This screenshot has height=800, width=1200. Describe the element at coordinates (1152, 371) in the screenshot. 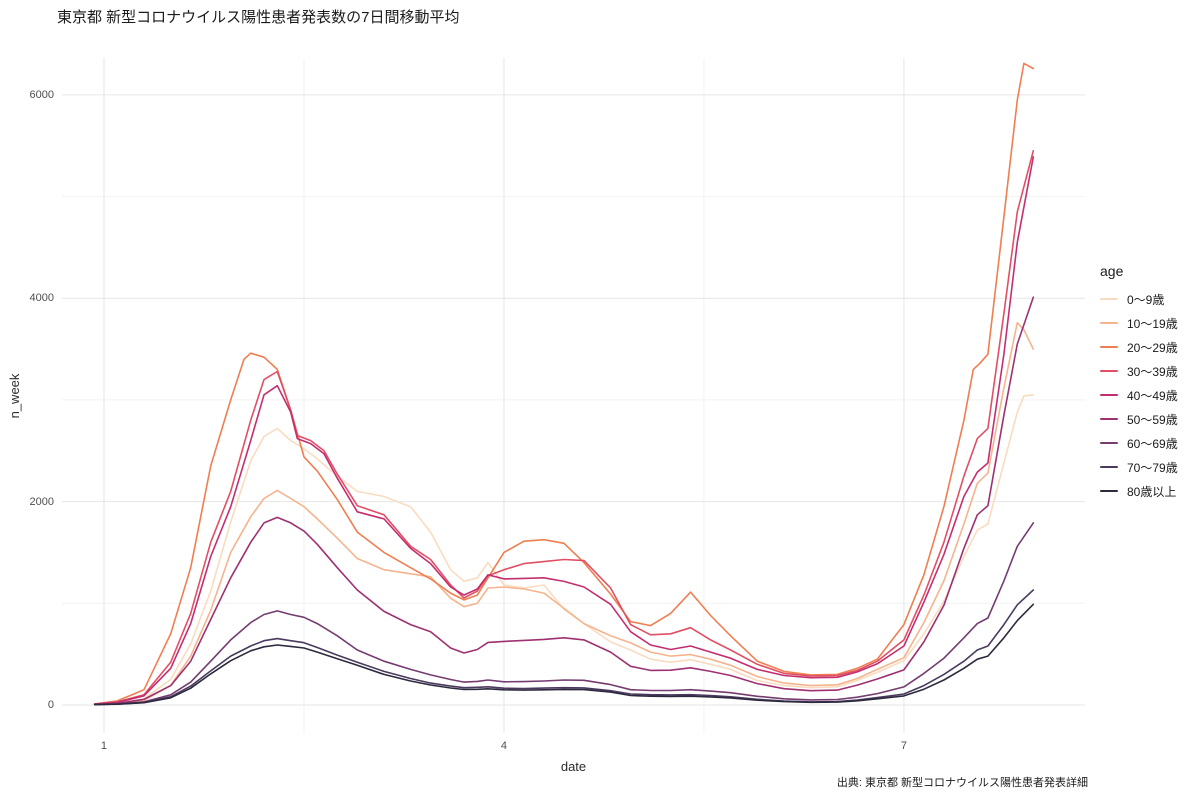

I see `legend-item-label: 30〜39歳` at that location.